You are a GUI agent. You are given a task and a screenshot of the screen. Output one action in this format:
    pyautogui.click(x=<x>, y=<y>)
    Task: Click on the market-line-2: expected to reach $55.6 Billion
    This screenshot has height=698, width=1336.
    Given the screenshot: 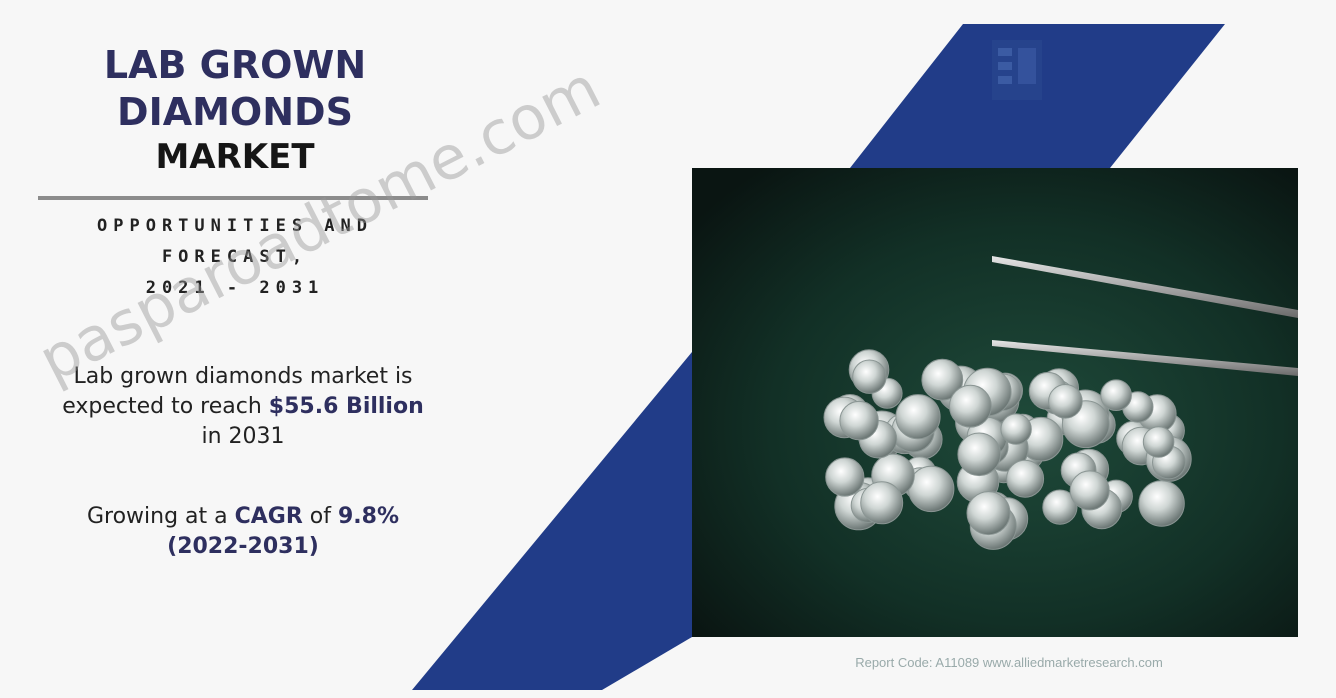 What is the action you would take?
    pyautogui.click(x=243, y=407)
    